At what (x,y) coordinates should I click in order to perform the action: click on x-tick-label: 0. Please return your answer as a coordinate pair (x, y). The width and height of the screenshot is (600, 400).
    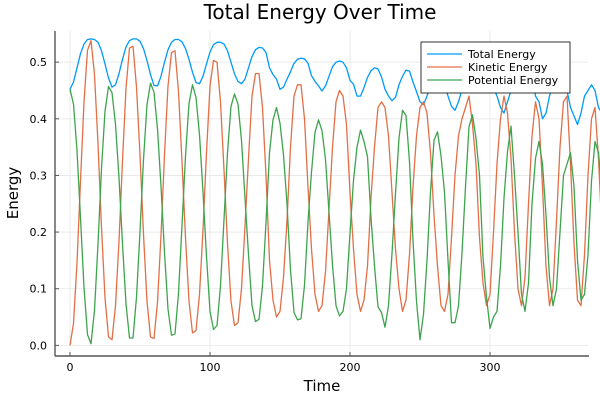
    Looking at the image, I should click on (70, 367).